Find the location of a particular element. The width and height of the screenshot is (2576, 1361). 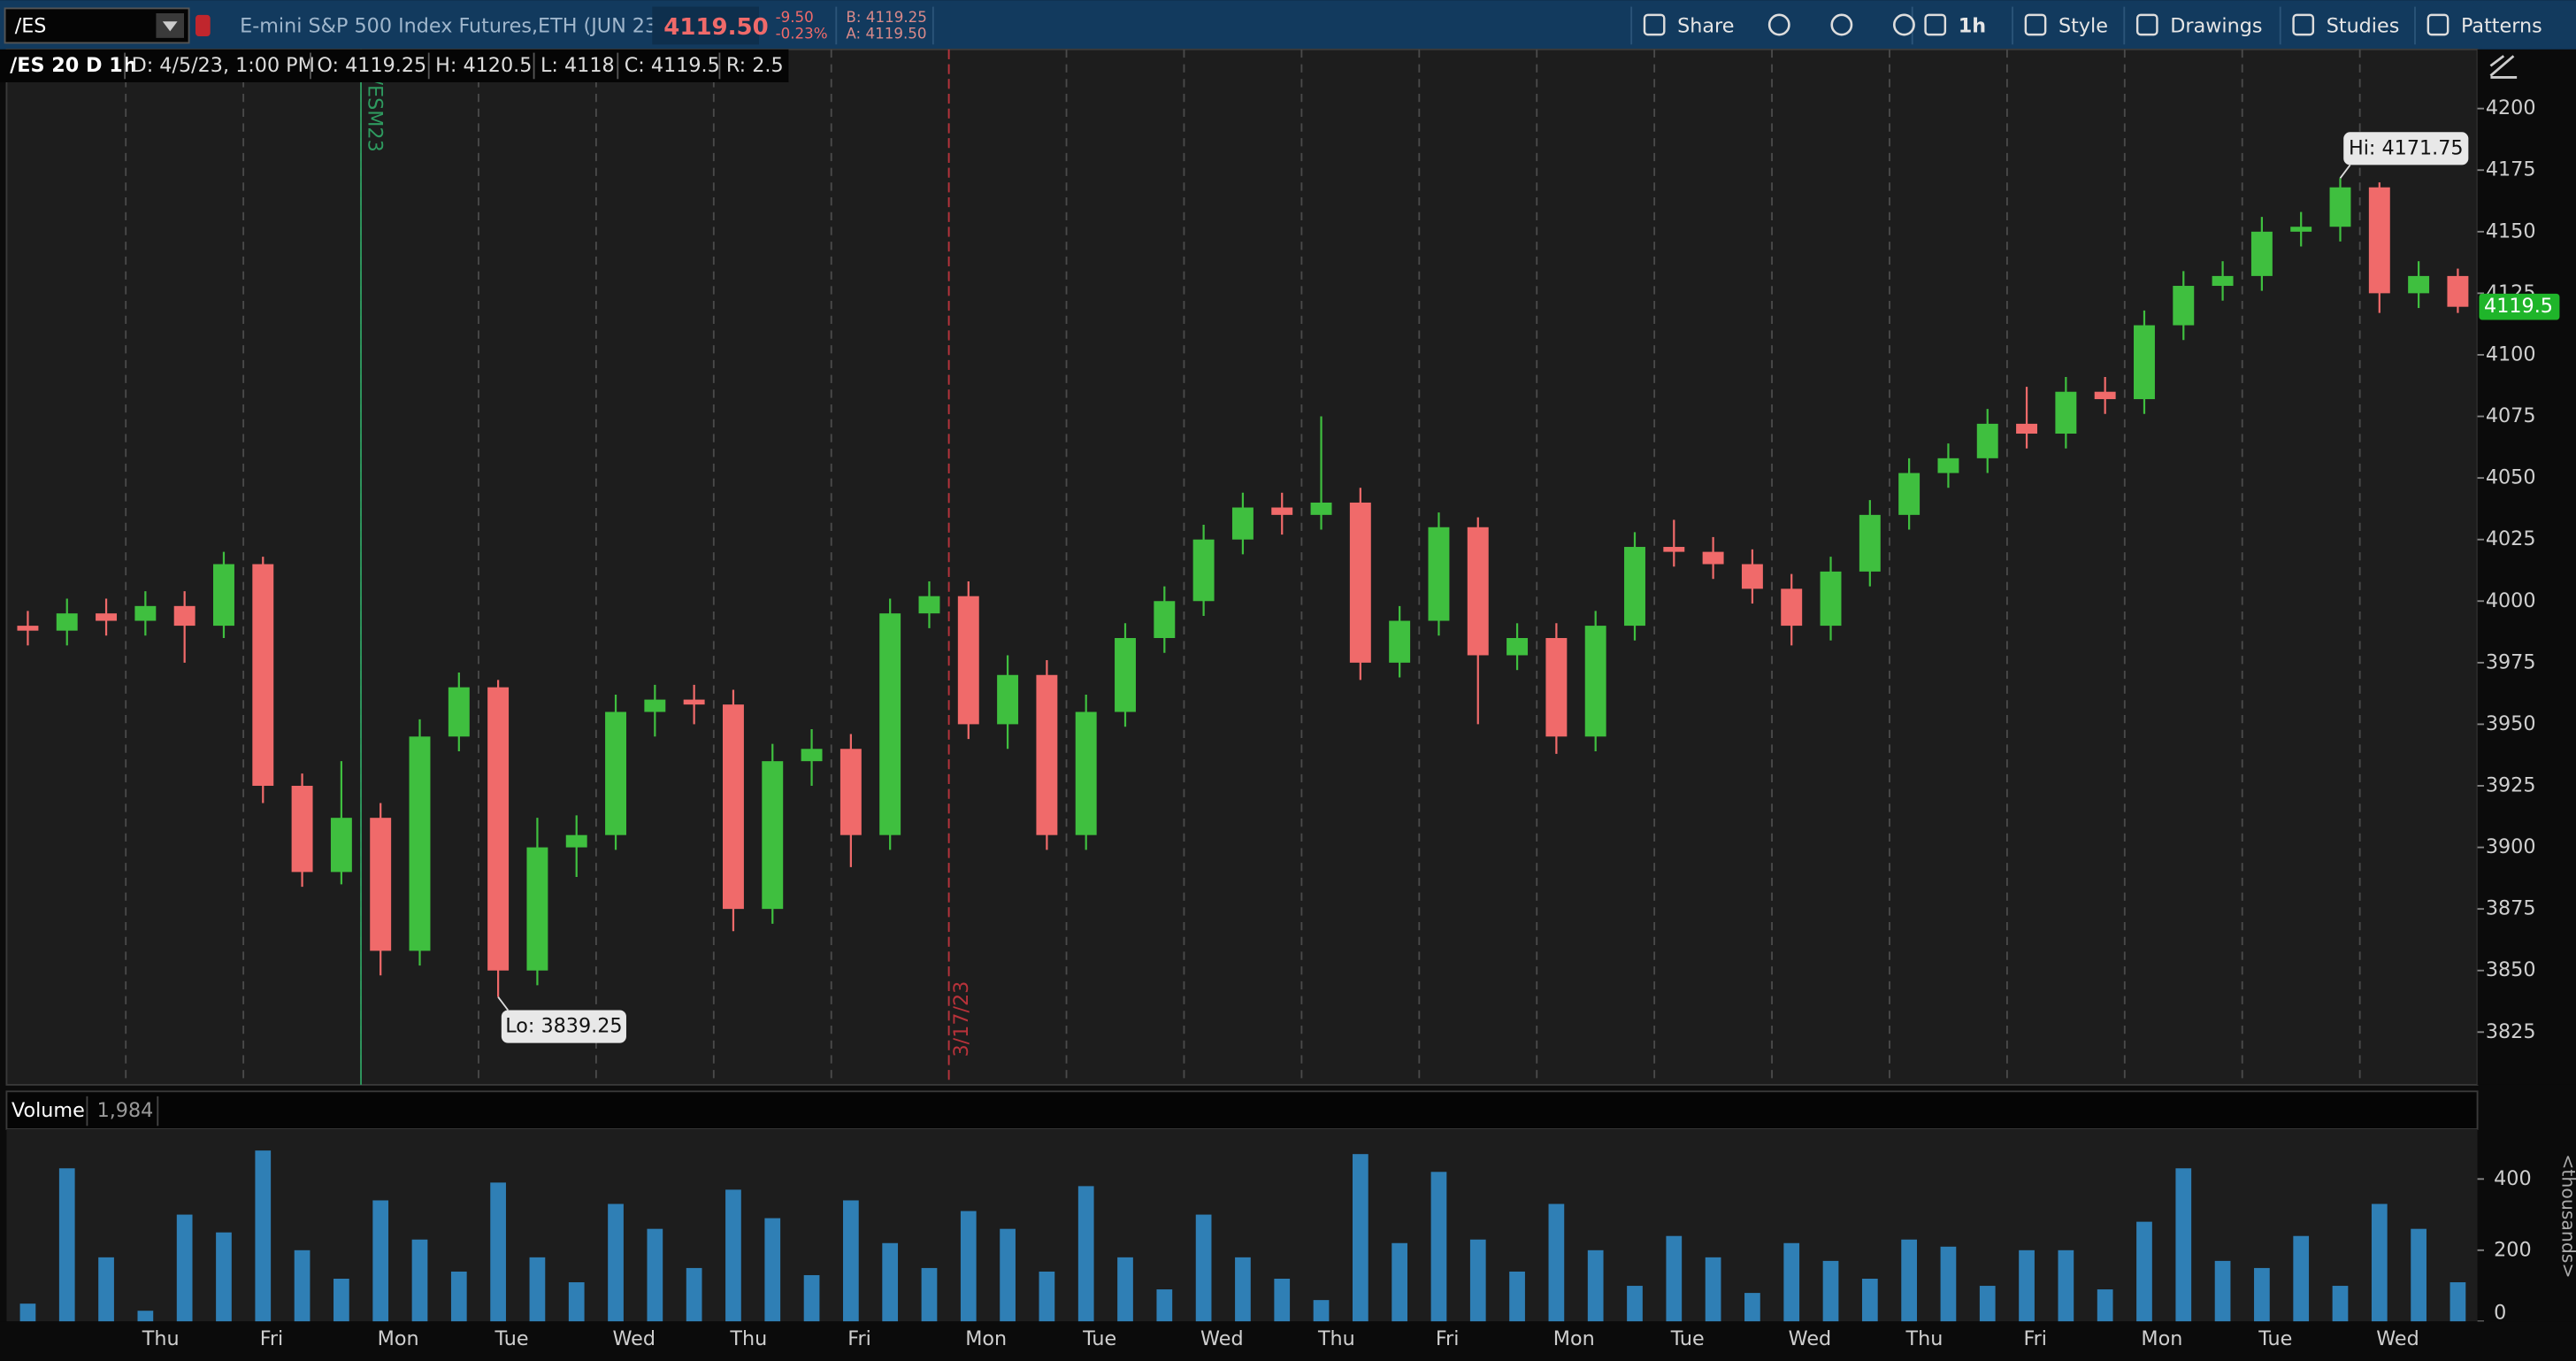

marker-label: 3/17/23 is located at coordinates (961, 1019).